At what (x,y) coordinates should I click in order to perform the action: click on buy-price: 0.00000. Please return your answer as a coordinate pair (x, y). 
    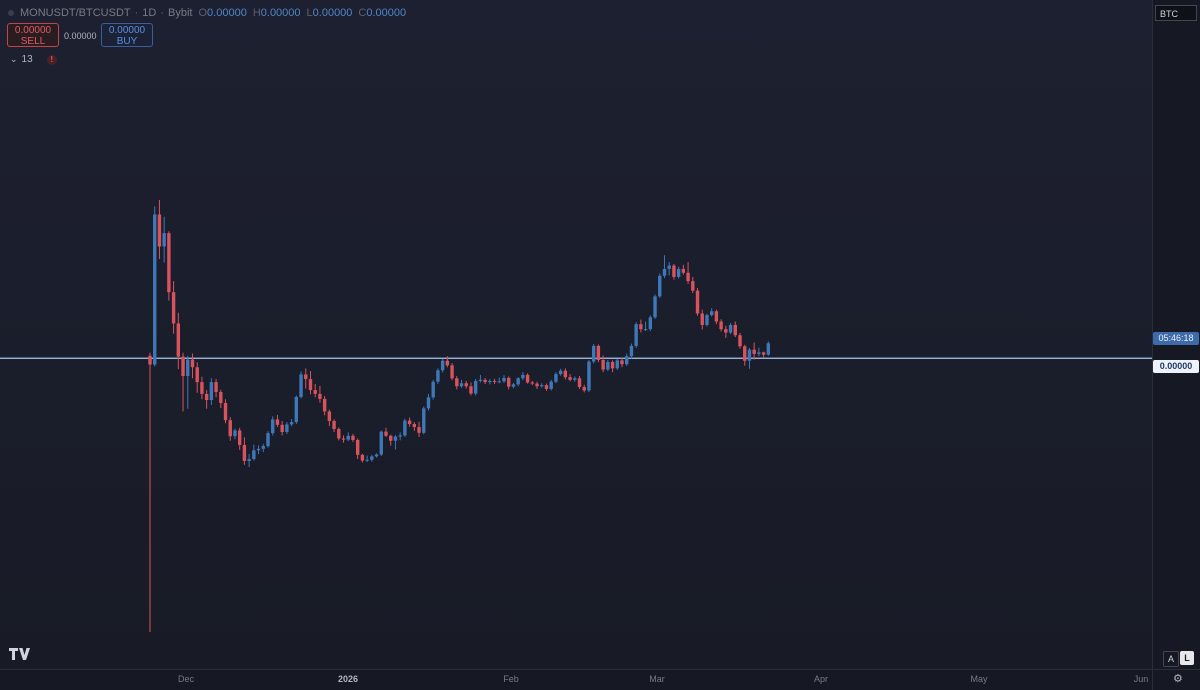
    Looking at the image, I should click on (127, 30).